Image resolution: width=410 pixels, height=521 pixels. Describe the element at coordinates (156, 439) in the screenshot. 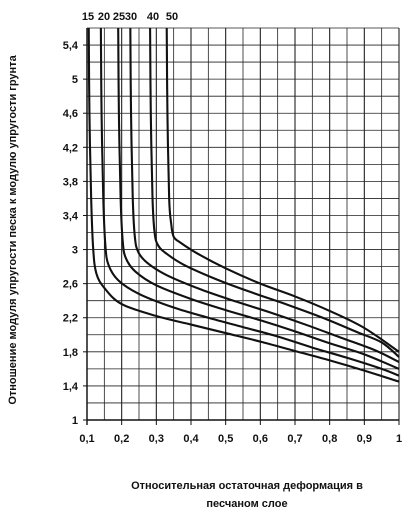

I see `x-tick-label: 0,3` at that location.